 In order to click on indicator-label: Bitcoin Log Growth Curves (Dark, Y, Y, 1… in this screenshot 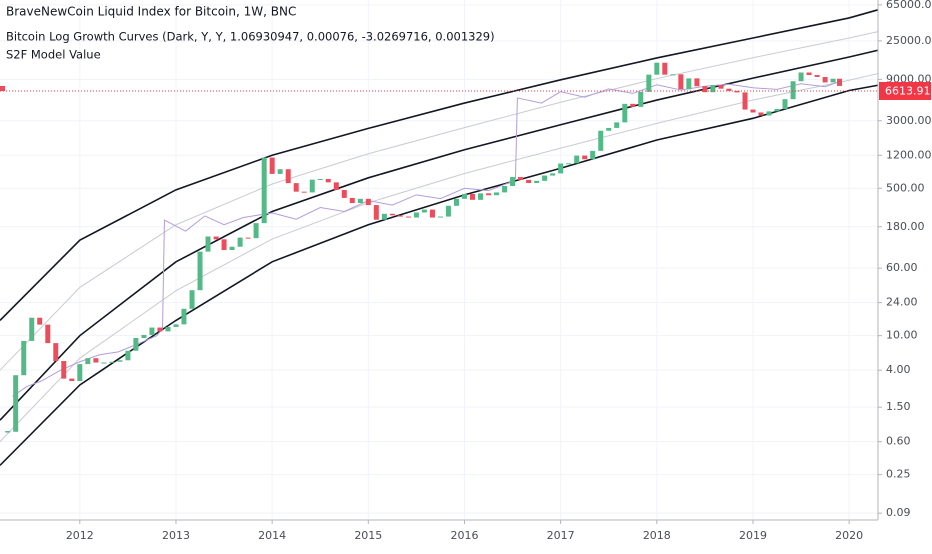, I will do `click(250, 37)`.